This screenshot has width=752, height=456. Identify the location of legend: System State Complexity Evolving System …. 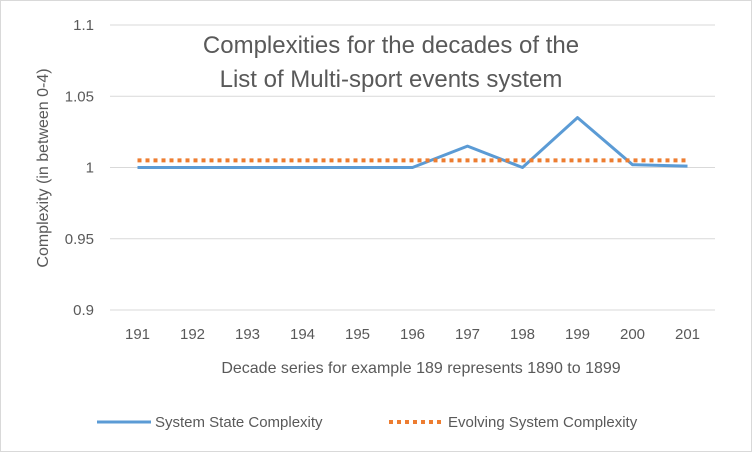
(367, 422).